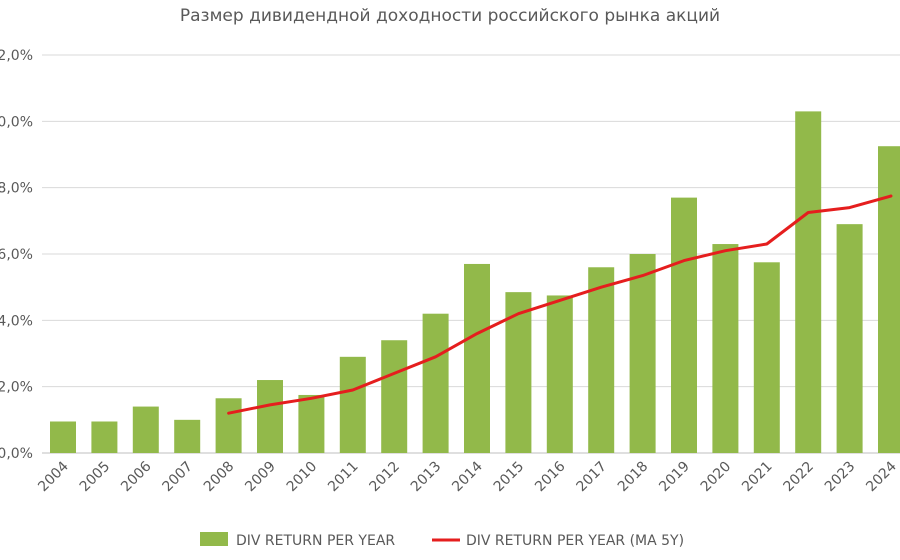 The height and width of the screenshot is (560, 900). I want to click on bar-2021, so click(766, 357).